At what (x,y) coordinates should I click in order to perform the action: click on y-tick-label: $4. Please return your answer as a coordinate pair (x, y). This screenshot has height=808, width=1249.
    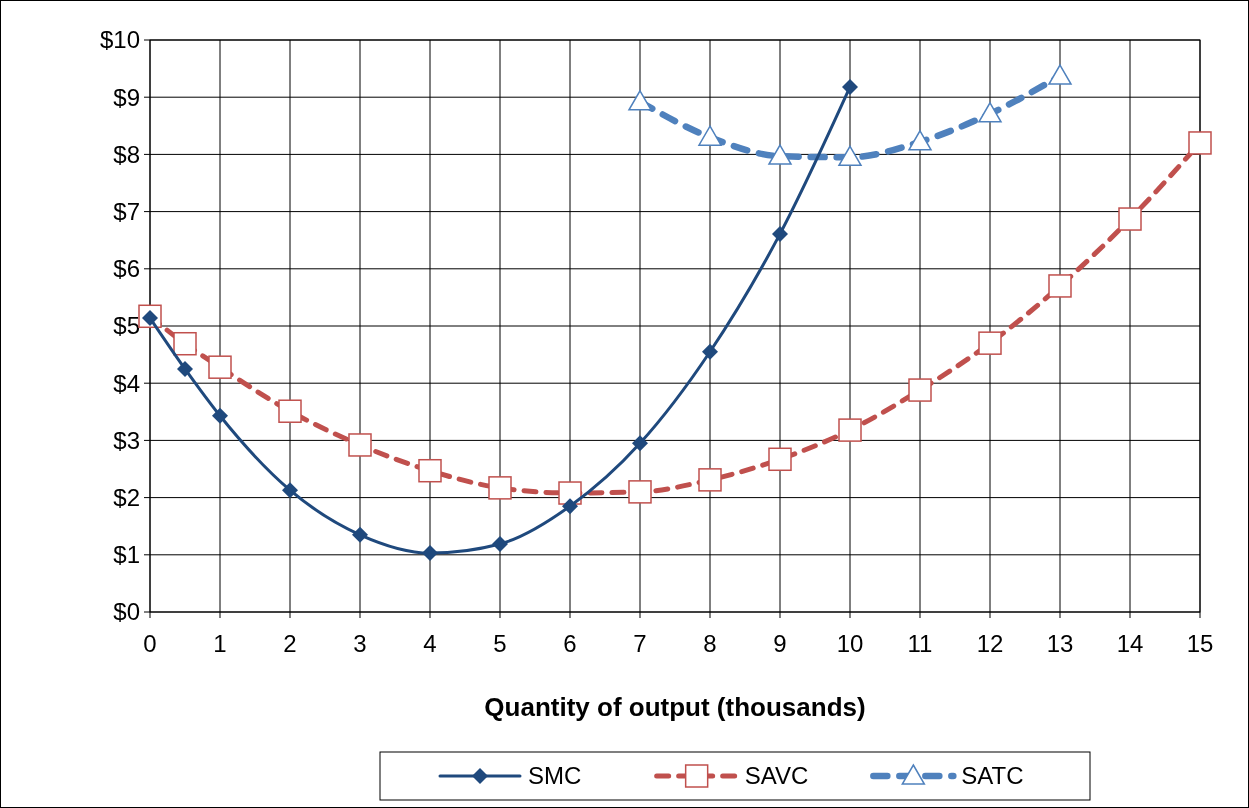
    Looking at the image, I should click on (126, 383).